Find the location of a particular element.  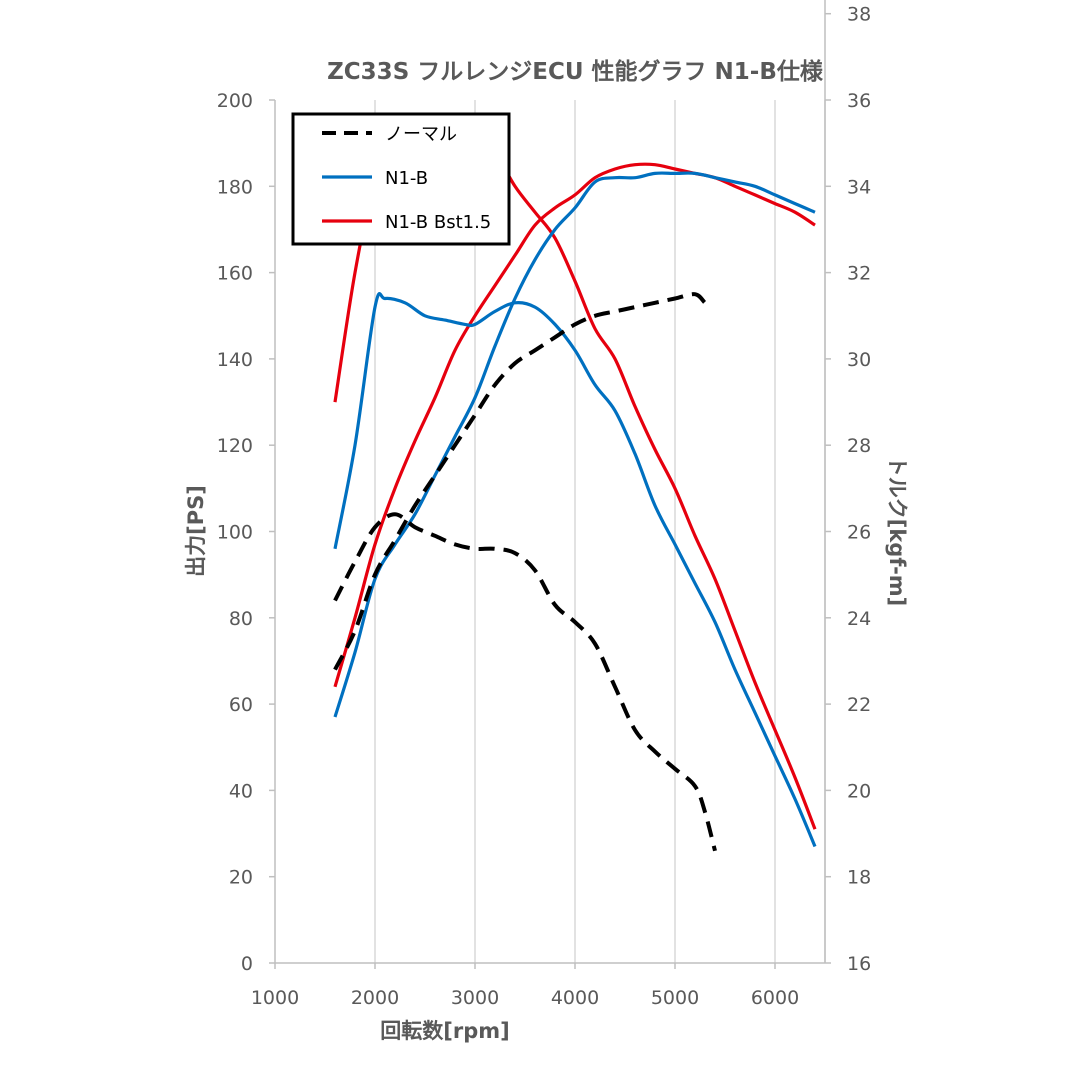

chart-title: ZC33S フルレンジECU 性能グラフ N1-B仕様 is located at coordinates (575, 71).